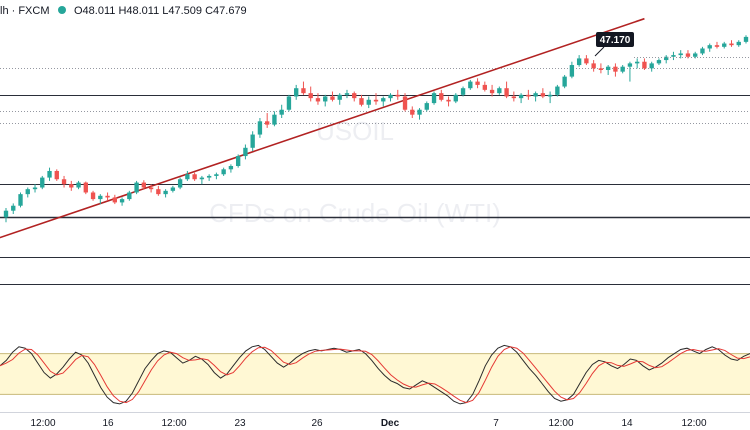  Describe the element at coordinates (62, 10) in the screenshot. I see `market-status-dot-icon` at that location.